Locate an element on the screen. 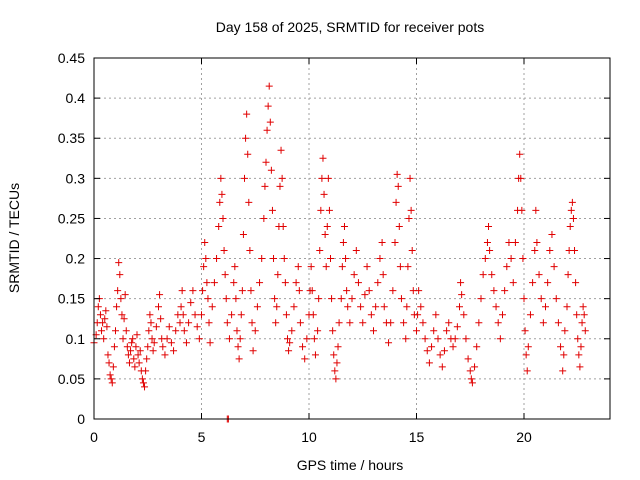 Image resolution: width=640 pixels, height=480 pixels. x-axis-label: GPS time / hours is located at coordinates (350, 465).